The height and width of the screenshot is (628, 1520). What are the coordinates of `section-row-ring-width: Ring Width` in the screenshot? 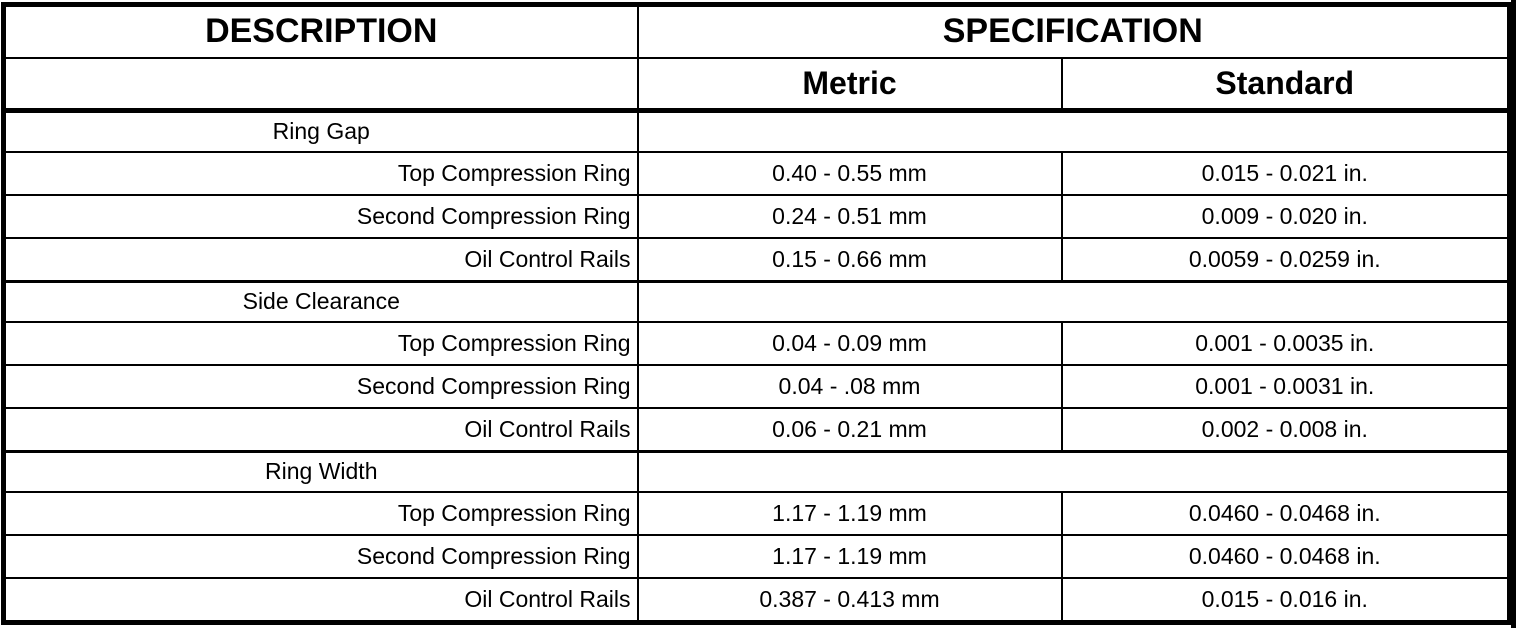 It's located at (756, 471).